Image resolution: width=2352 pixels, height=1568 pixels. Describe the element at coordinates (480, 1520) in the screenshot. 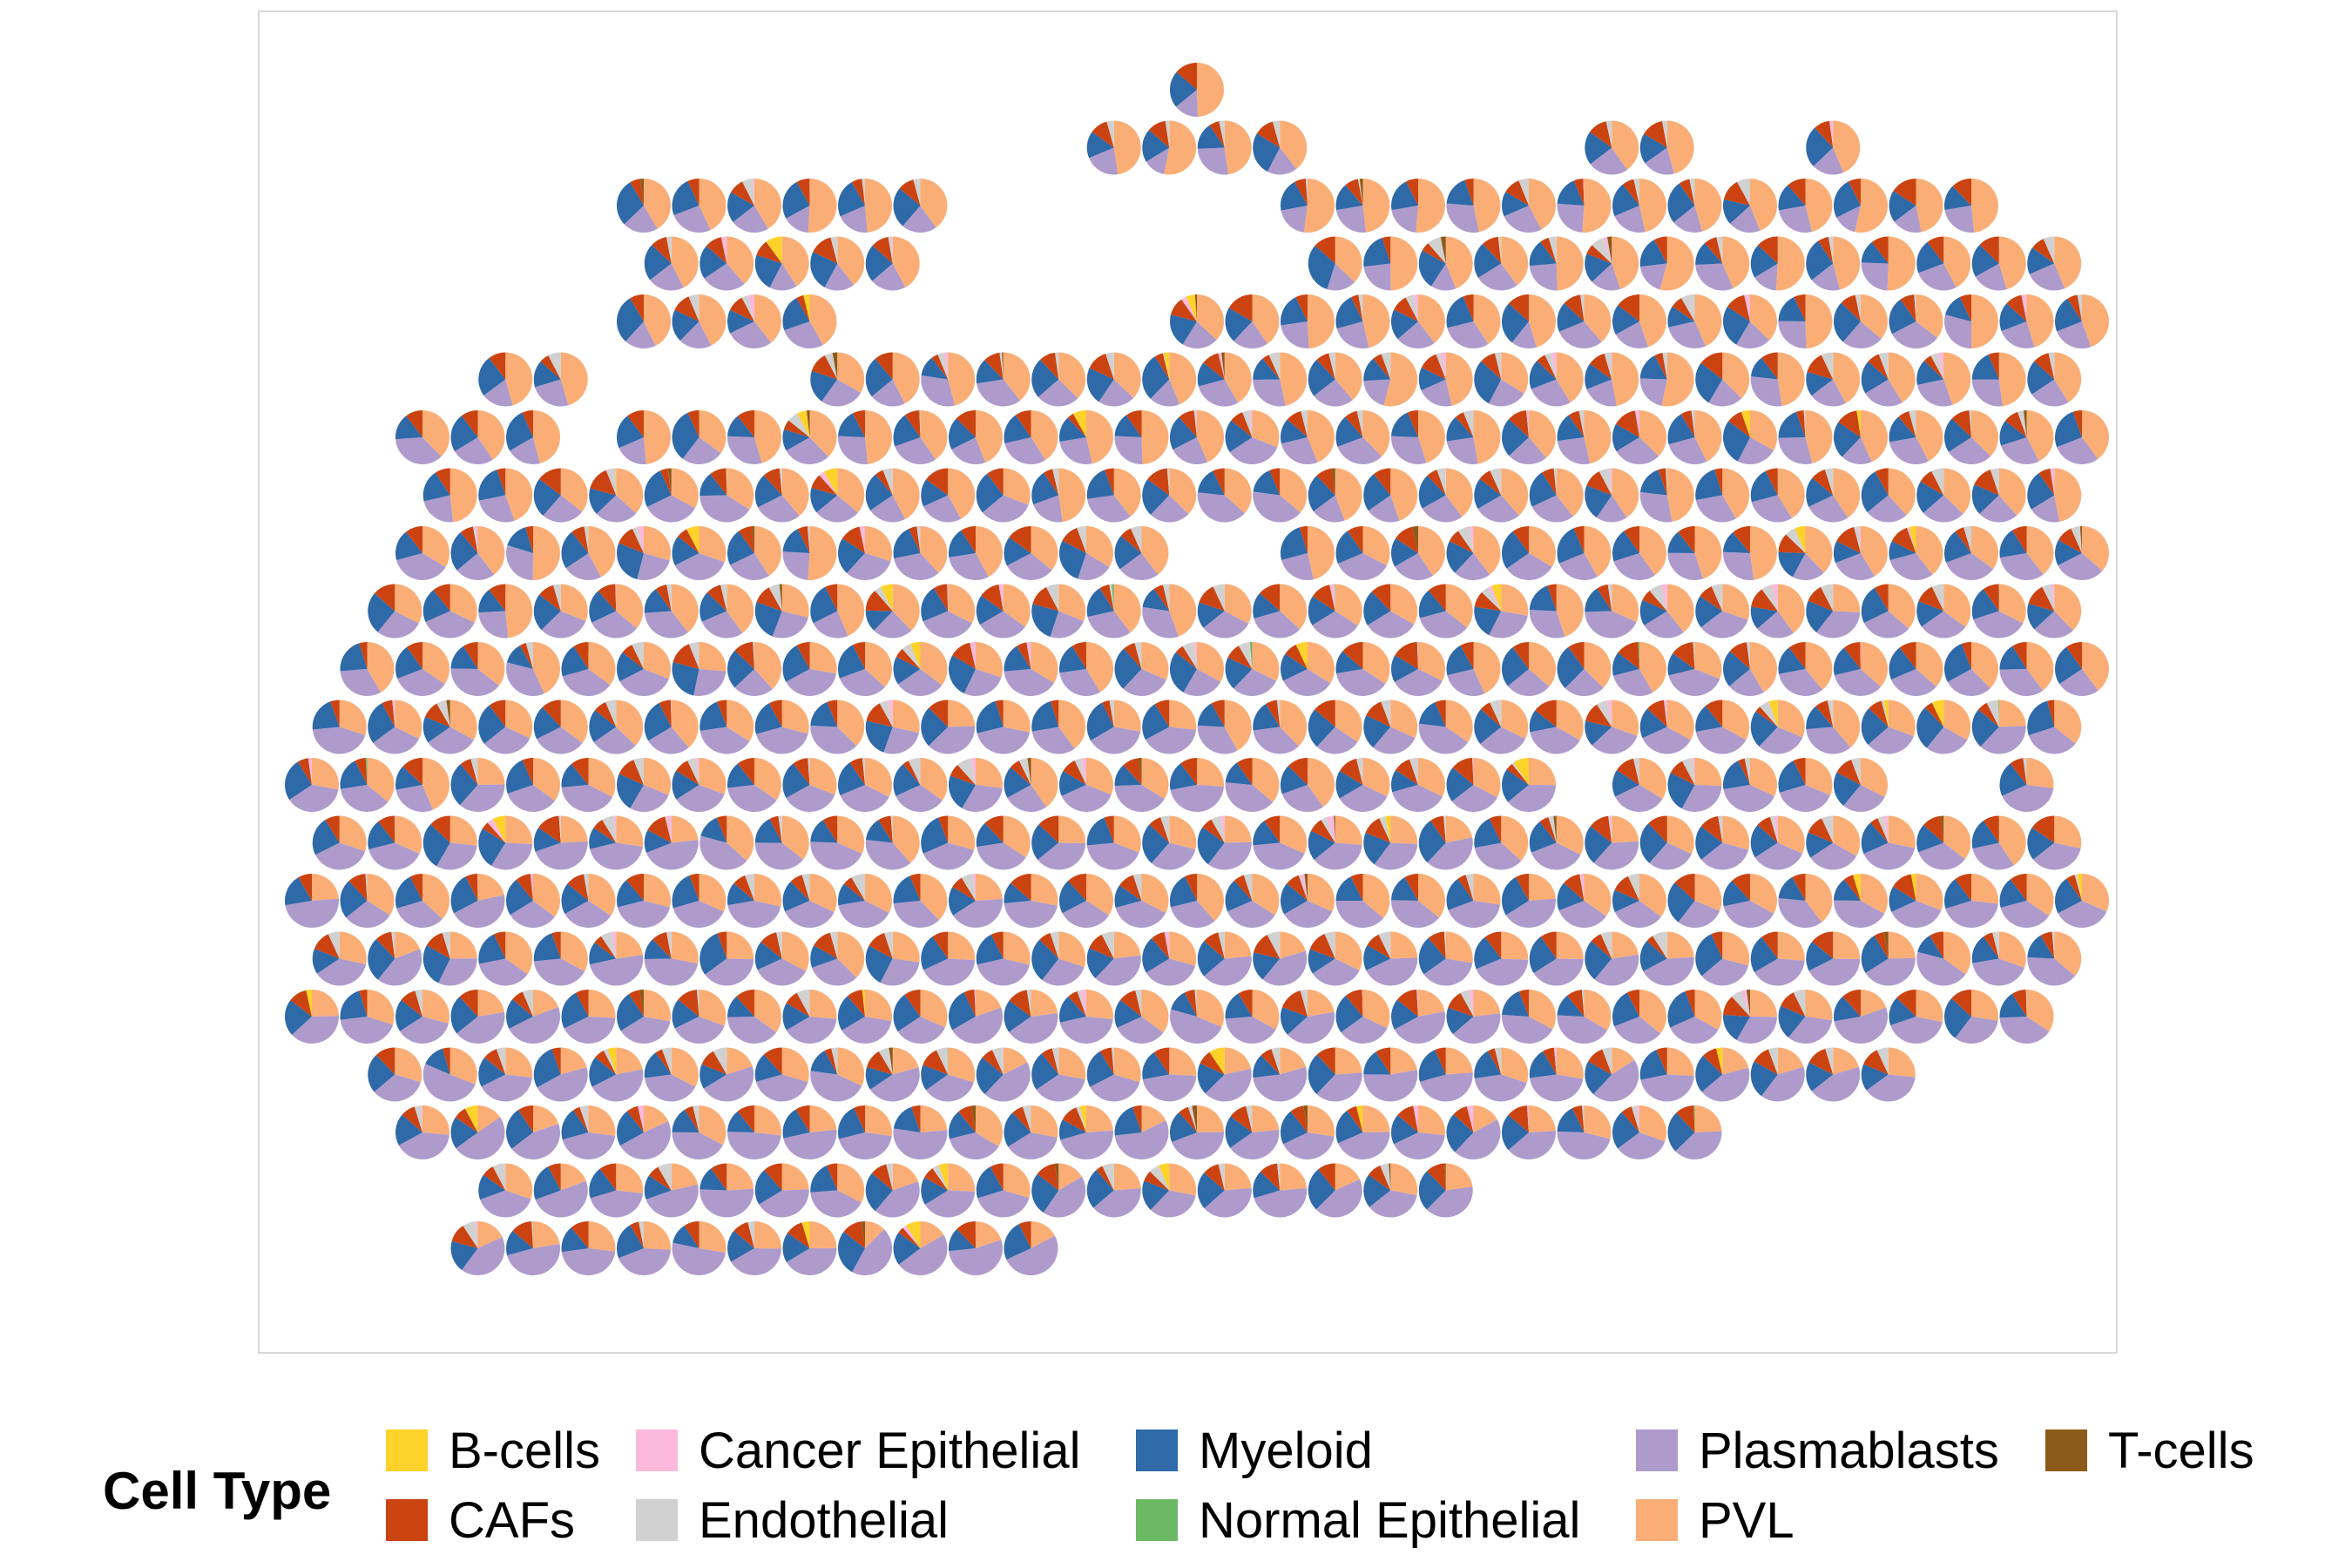

I see `legend-item-cafs: CAFs` at that location.